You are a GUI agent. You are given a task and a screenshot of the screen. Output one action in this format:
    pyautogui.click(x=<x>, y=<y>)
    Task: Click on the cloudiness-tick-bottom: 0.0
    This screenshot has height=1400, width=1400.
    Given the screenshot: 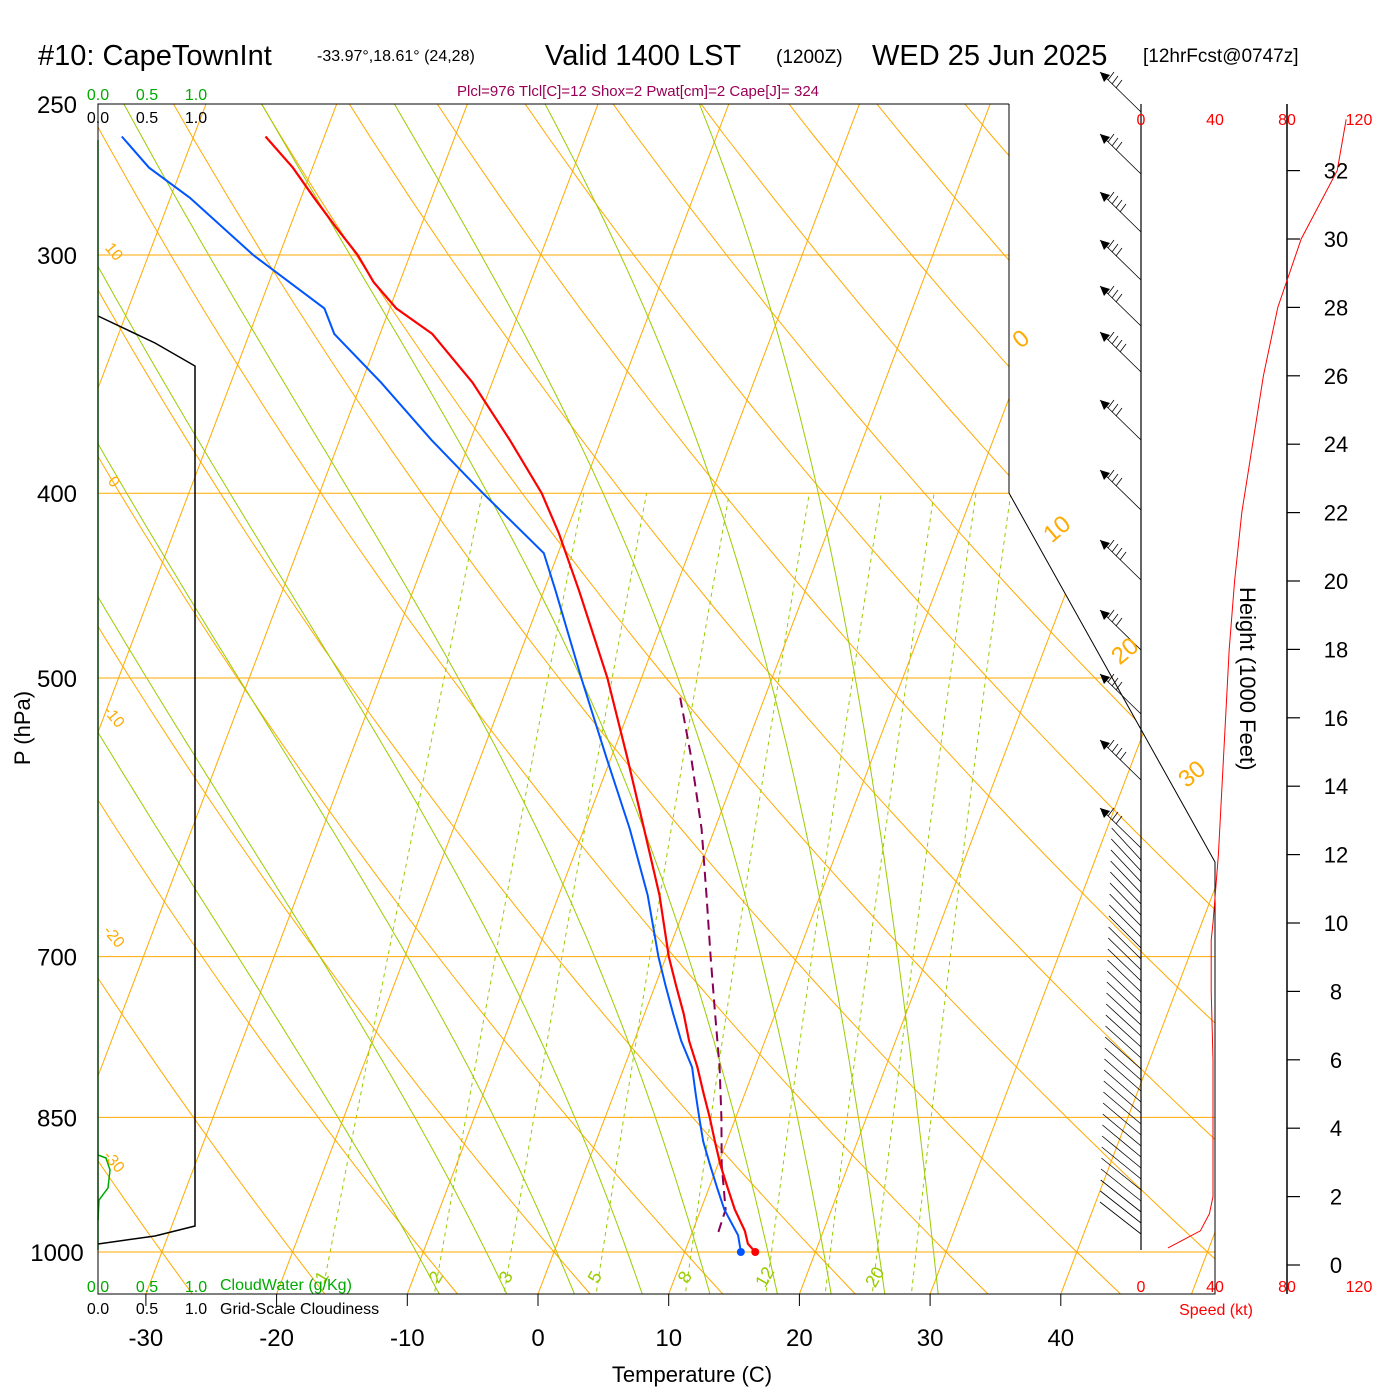 What is the action you would take?
    pyautogui.click(x=98, y=1309)
    